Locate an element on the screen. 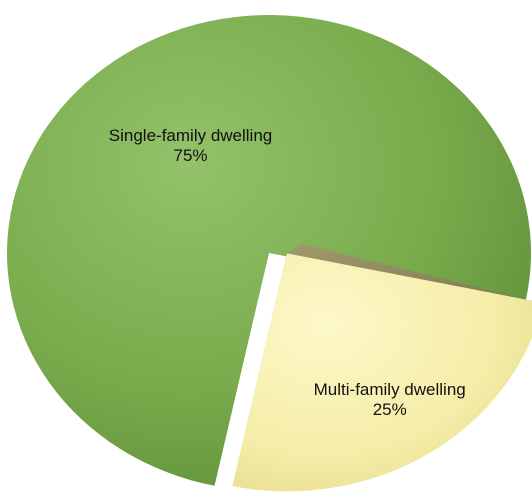 This screenshot has height=493, width=532. slice-label-value: 25% is located at coordinates (390, 409).